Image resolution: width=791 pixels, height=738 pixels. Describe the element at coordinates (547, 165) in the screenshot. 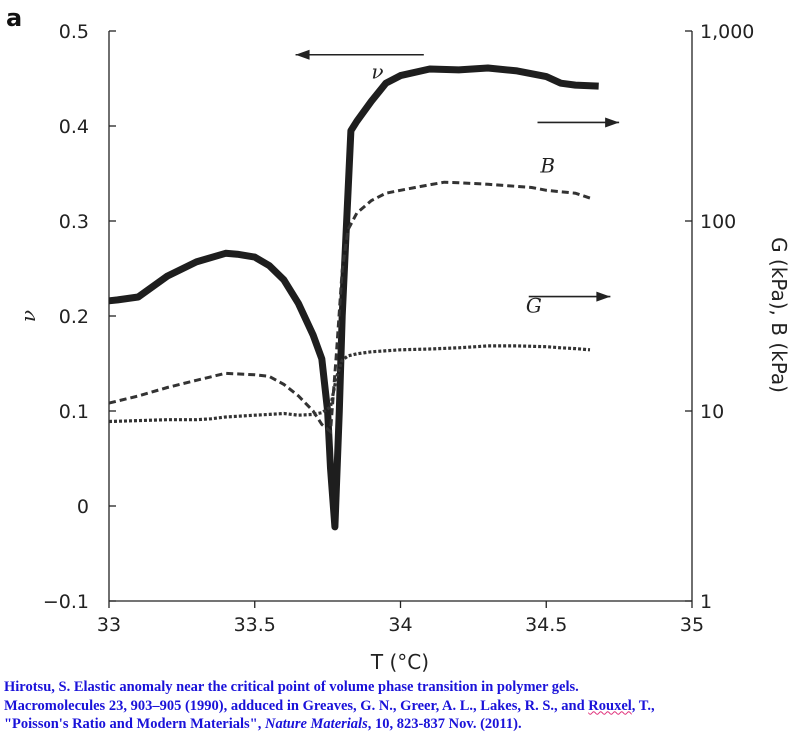

I see `series-label-B: B` at that location.